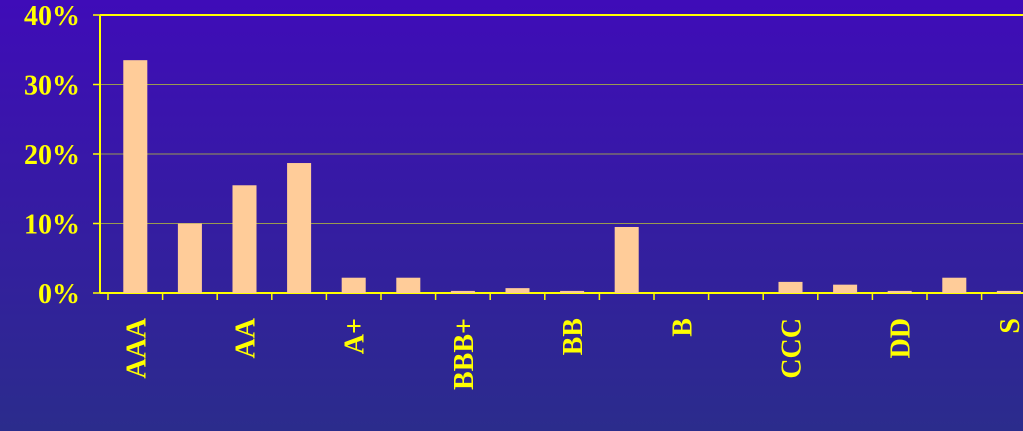  What do you see at coordinates (52, 155) in the screenshot?
I see `y-tick-label: 20%` at bounding box center [52, 155].